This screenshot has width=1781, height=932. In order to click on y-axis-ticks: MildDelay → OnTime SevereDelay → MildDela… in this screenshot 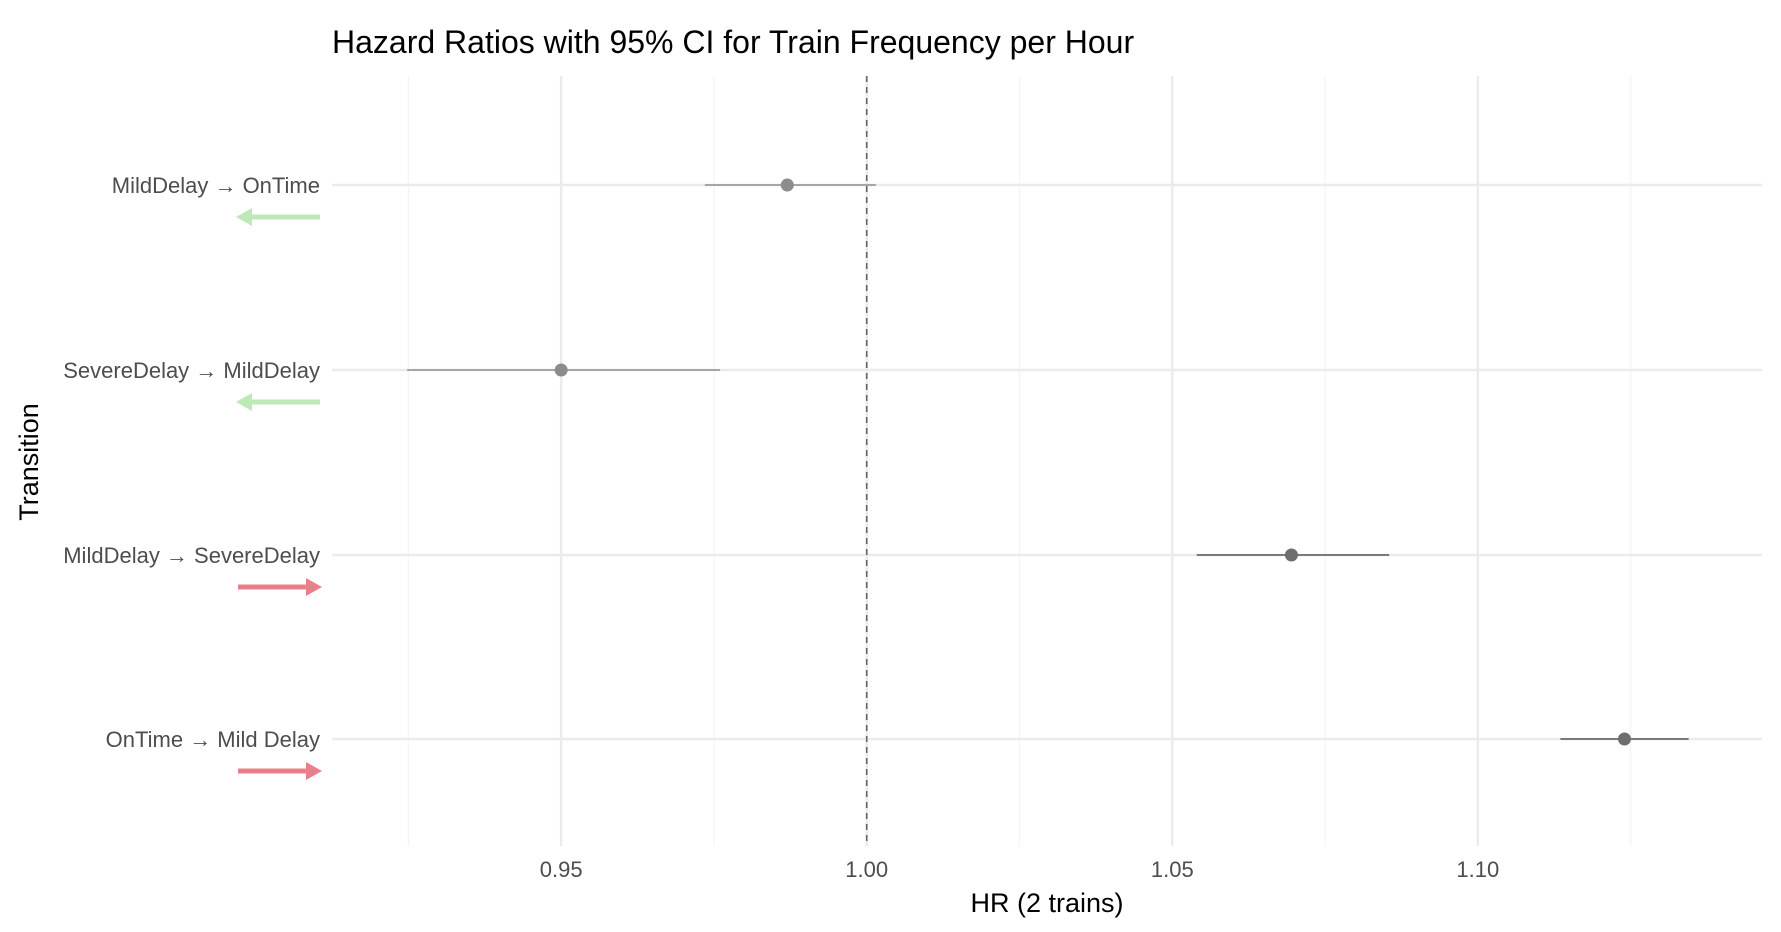, I will do `click(191, 462)`.